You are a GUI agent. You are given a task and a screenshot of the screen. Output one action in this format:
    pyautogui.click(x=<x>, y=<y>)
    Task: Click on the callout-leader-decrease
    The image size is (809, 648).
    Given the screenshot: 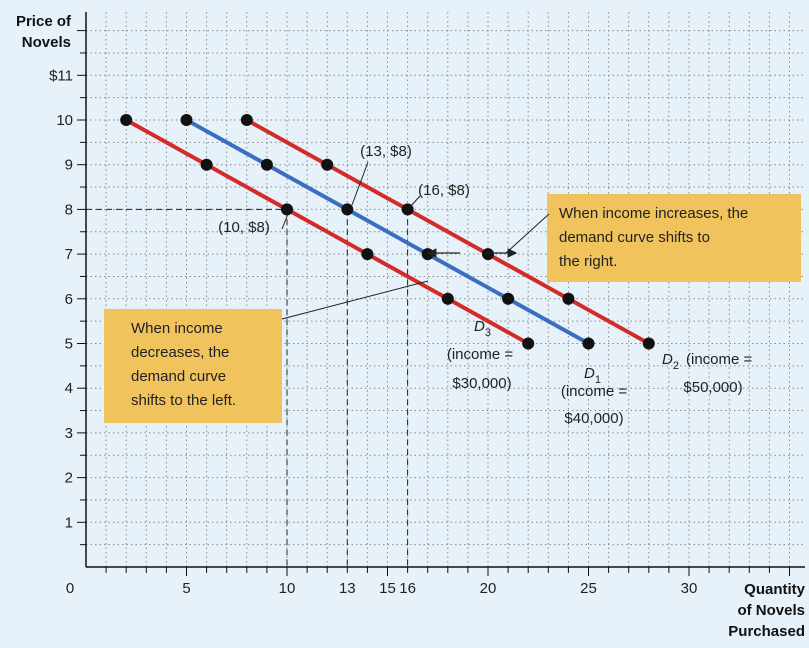 What is the action you would take?
    pyautogui.click(x=355, y=300)
    